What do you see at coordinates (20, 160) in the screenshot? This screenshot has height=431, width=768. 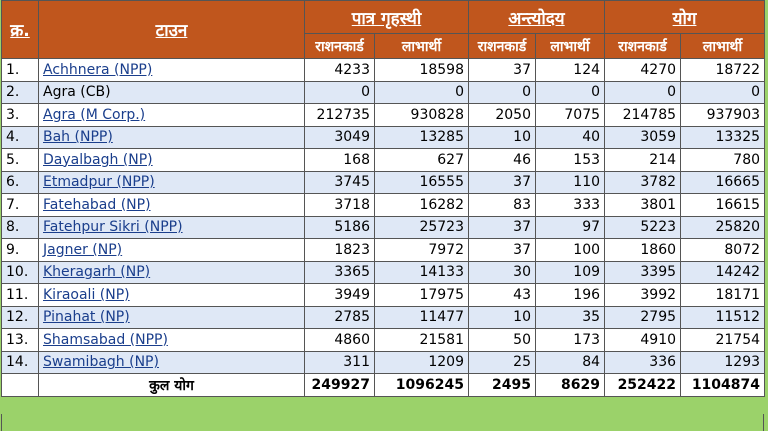 I see `row-serial: 5.` at bounding box center [20, 160].